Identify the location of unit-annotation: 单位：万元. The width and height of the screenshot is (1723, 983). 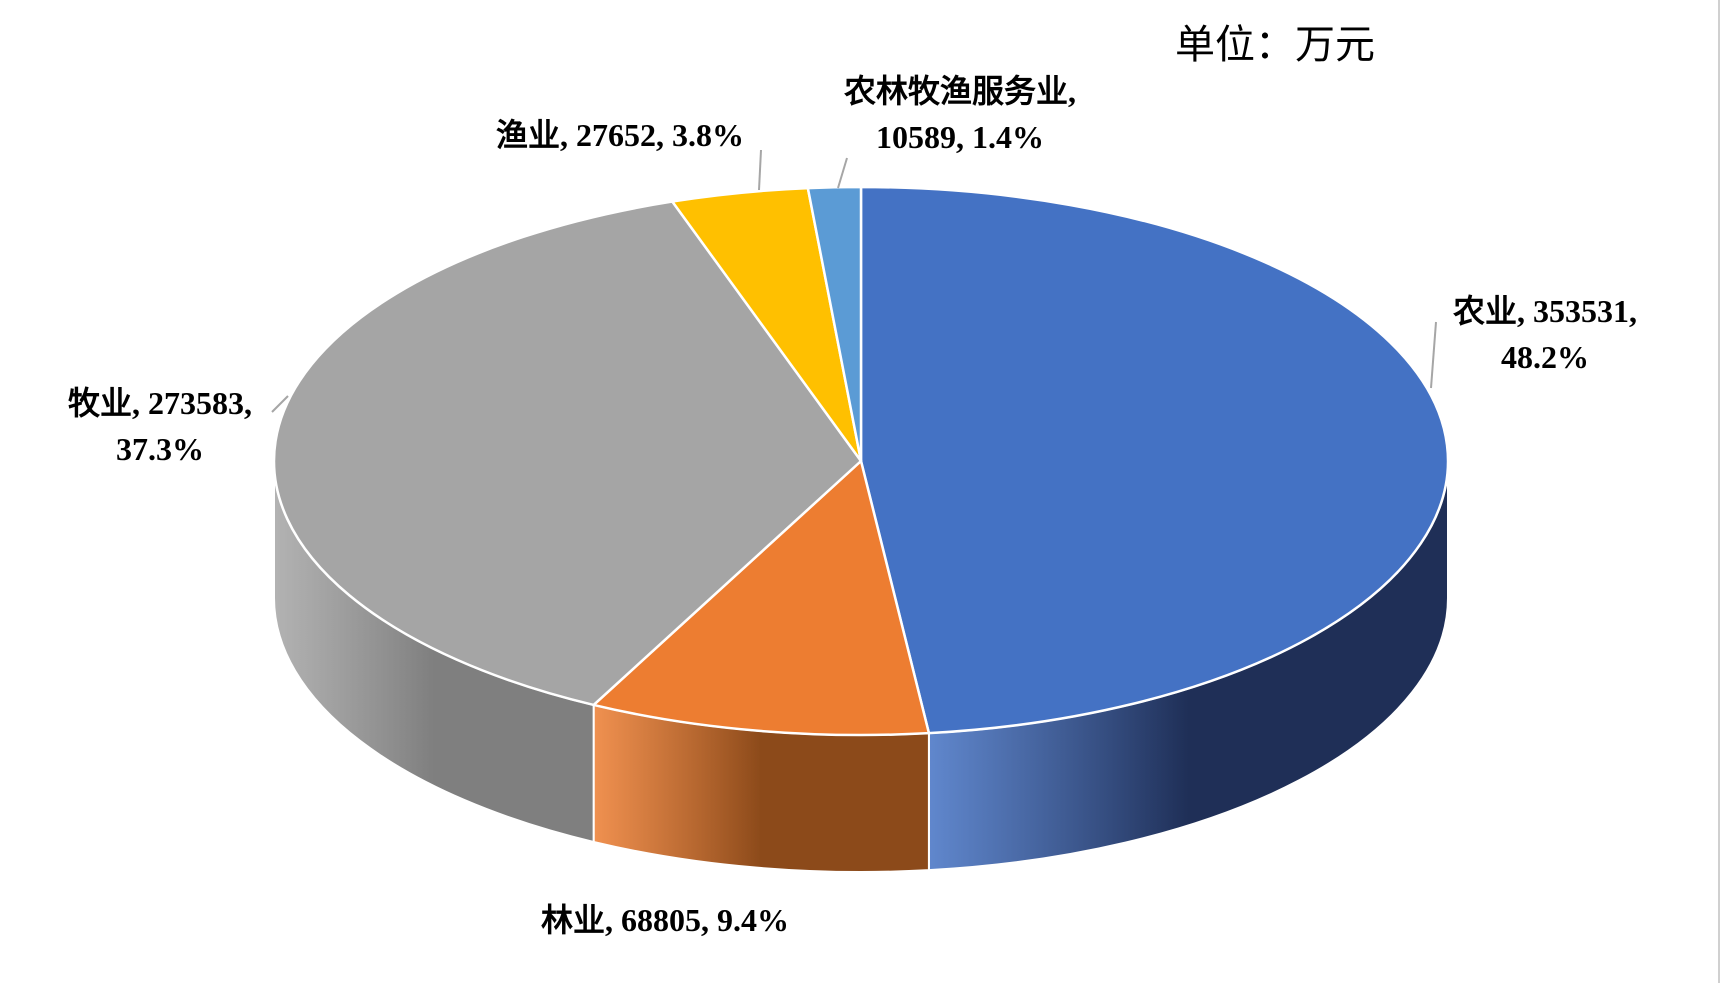
(1275, 44).